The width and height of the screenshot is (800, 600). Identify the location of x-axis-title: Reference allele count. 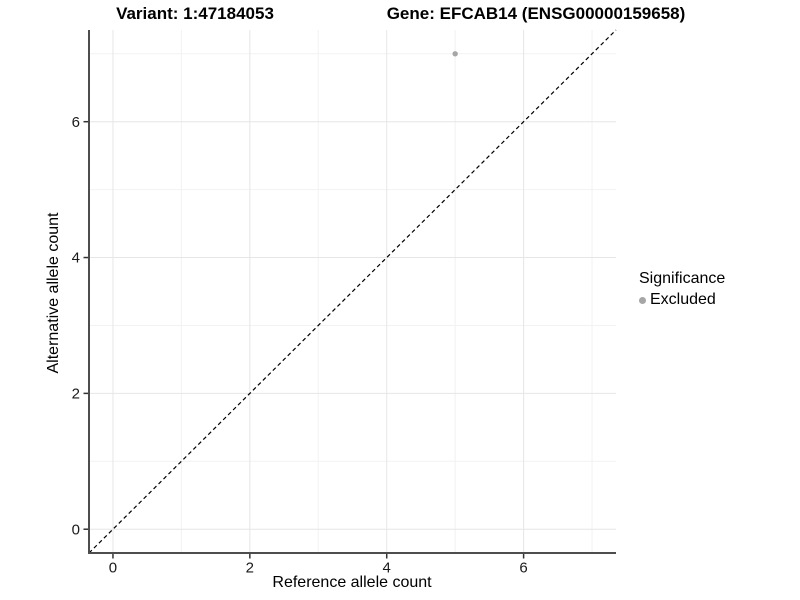
(352, 582).